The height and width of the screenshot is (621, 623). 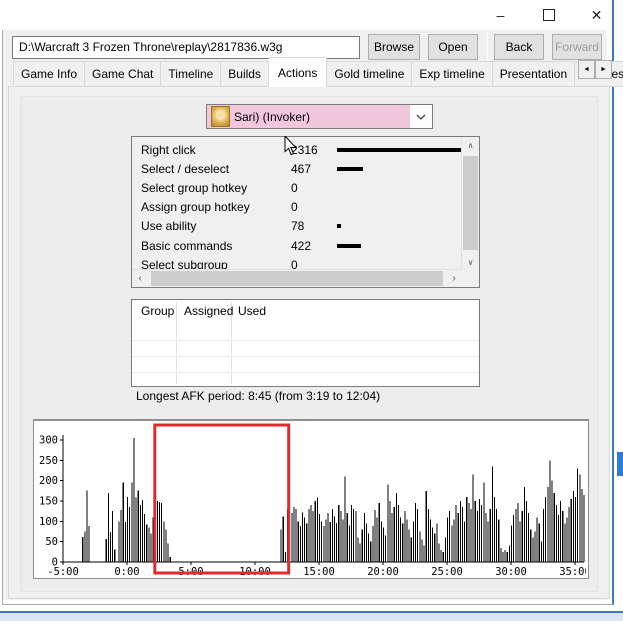 I want to click on svg-text: 300, so click(x=48, y=440).